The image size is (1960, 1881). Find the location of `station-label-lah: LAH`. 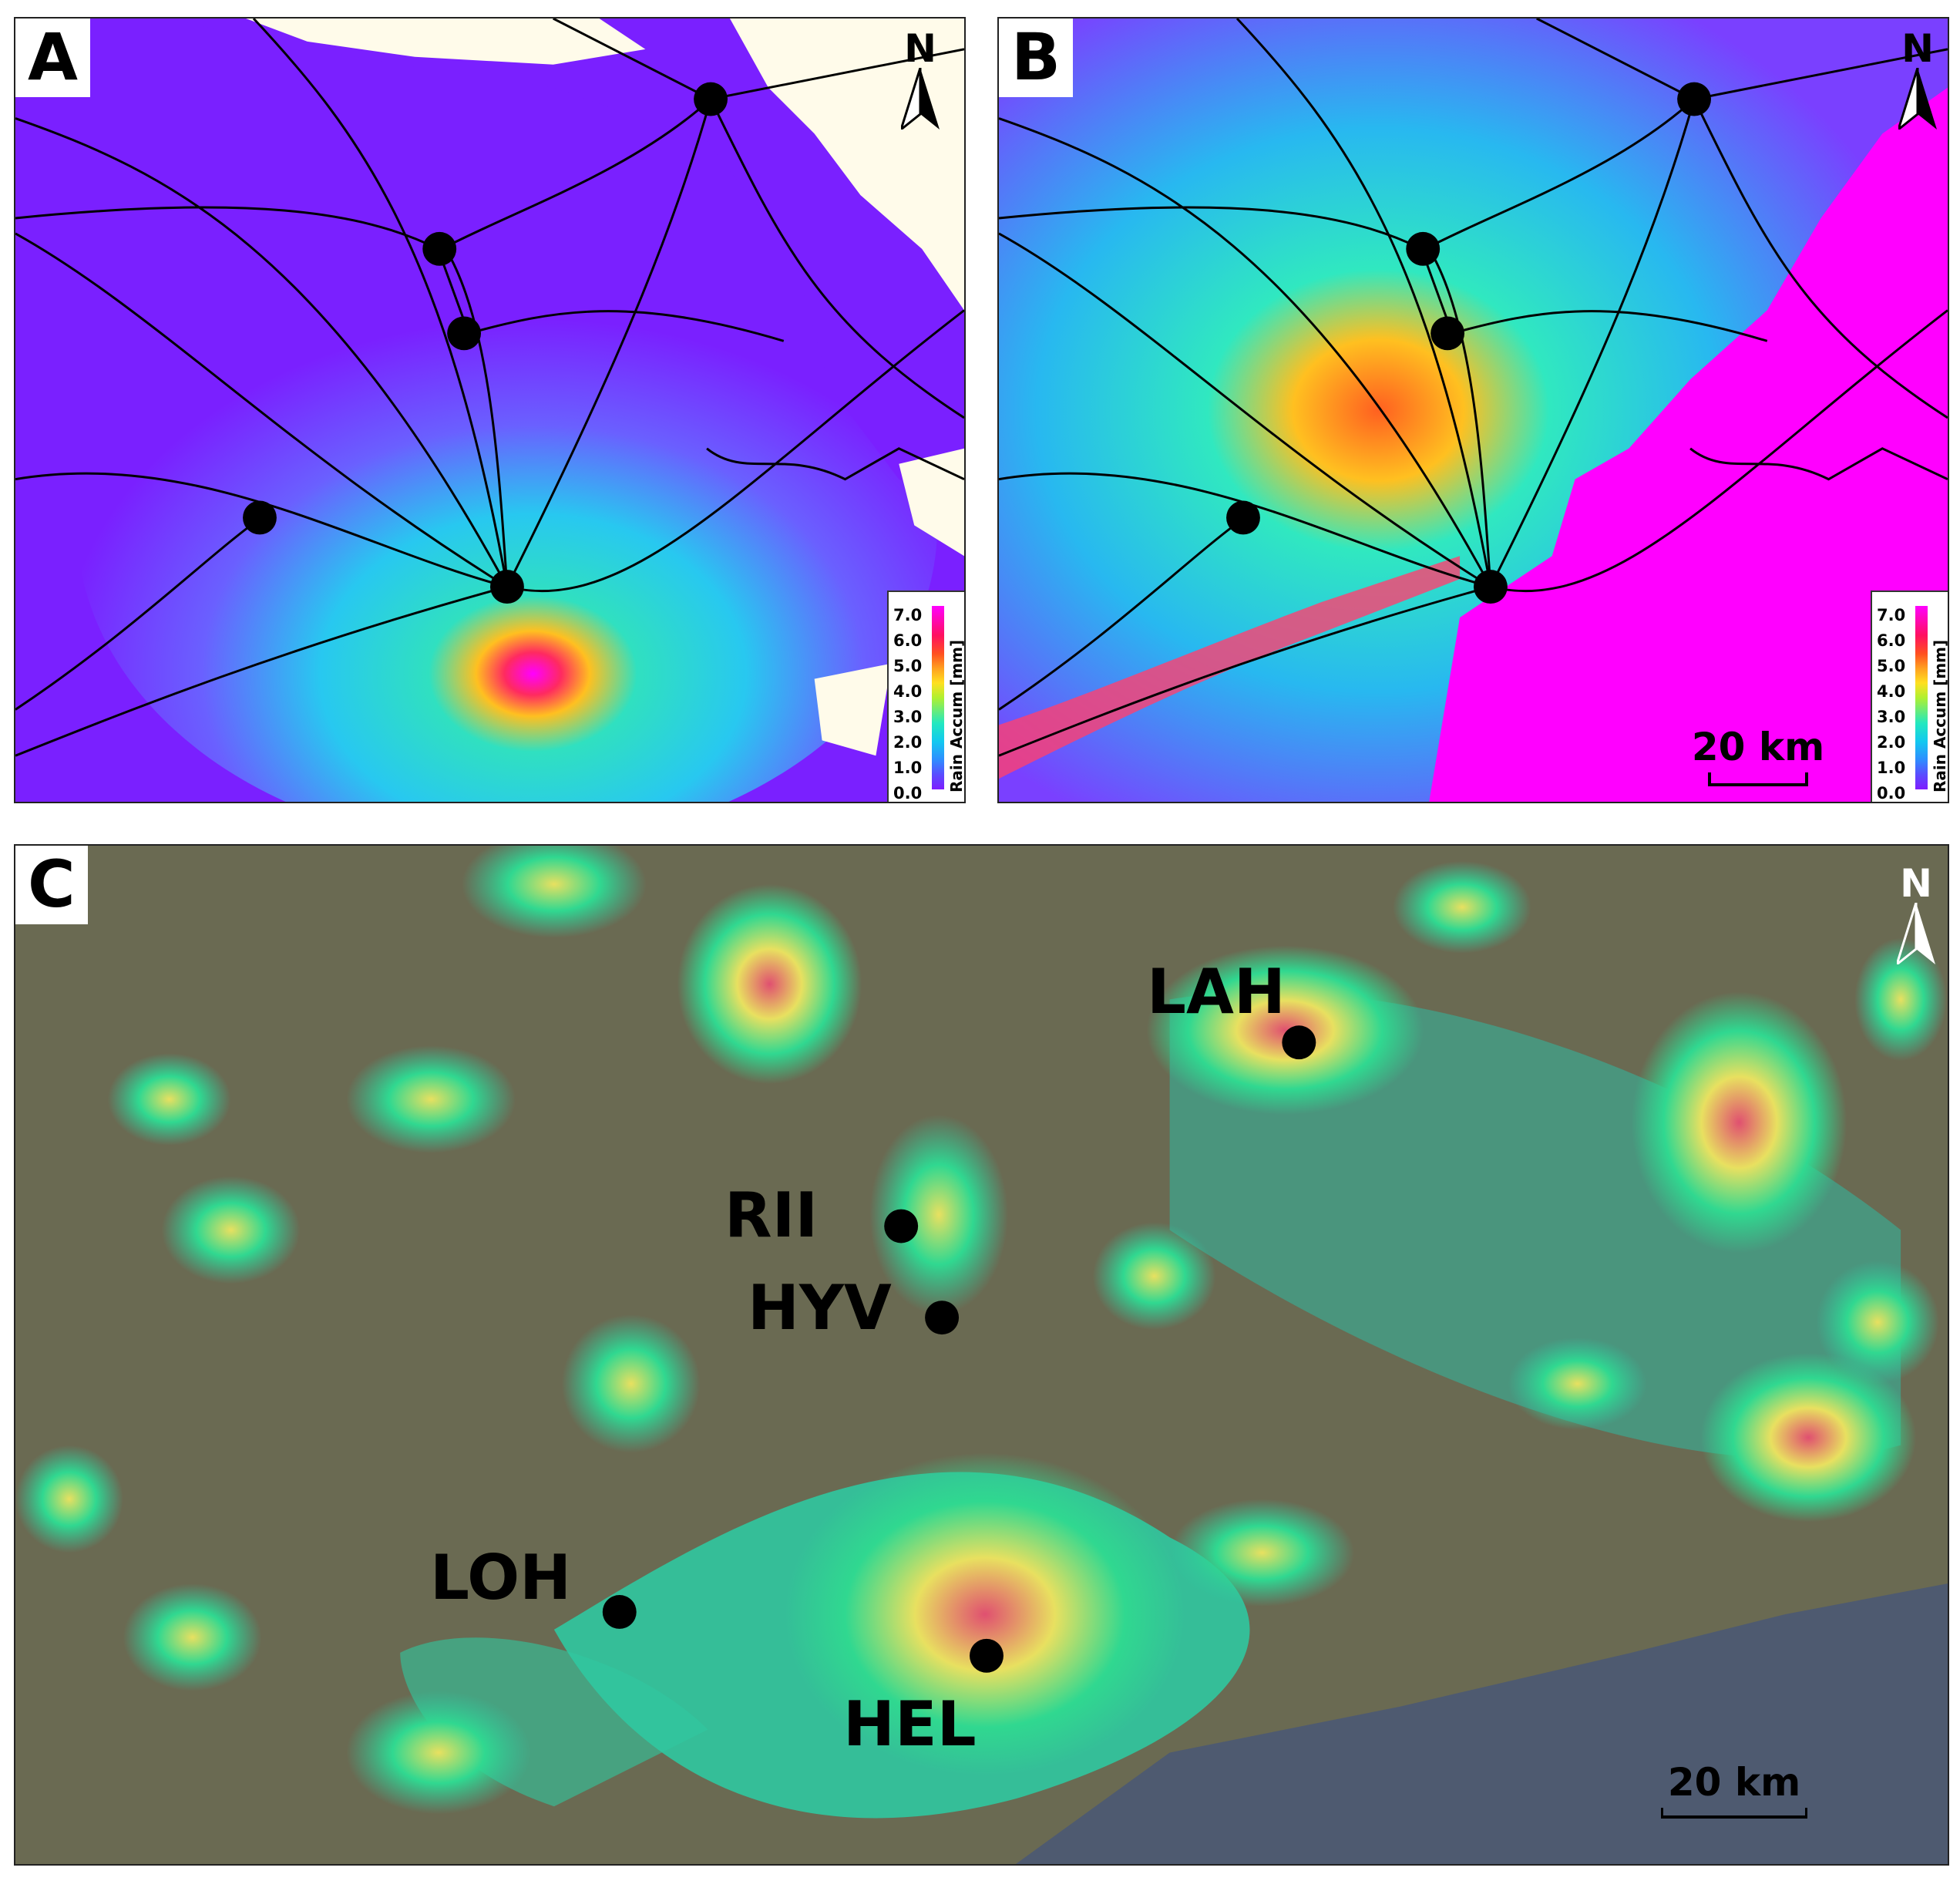

station-label-lah: LAH is located at coordinates (1217, 992).